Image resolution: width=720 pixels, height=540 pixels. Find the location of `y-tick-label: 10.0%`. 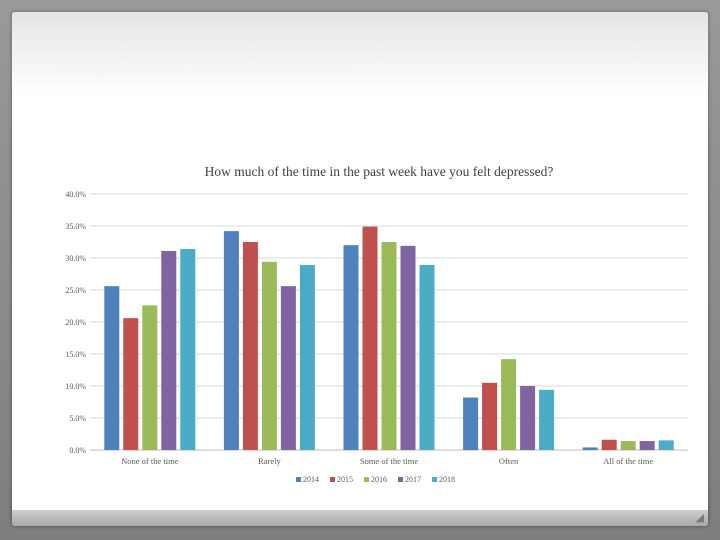

y-tick-label: 10.0% is located at coordinates (75, 386).